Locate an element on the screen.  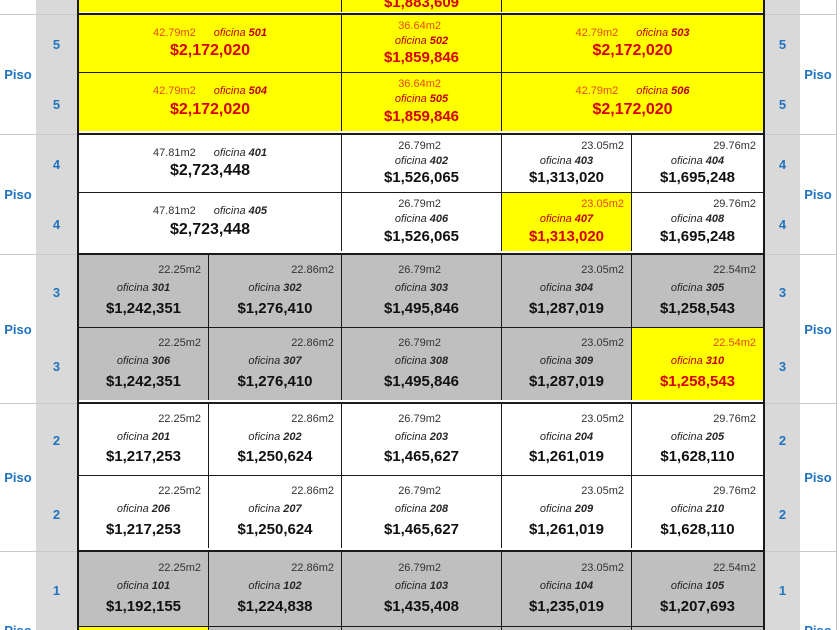
unit-name: oficina 105 is located at coordinates (697, 586).